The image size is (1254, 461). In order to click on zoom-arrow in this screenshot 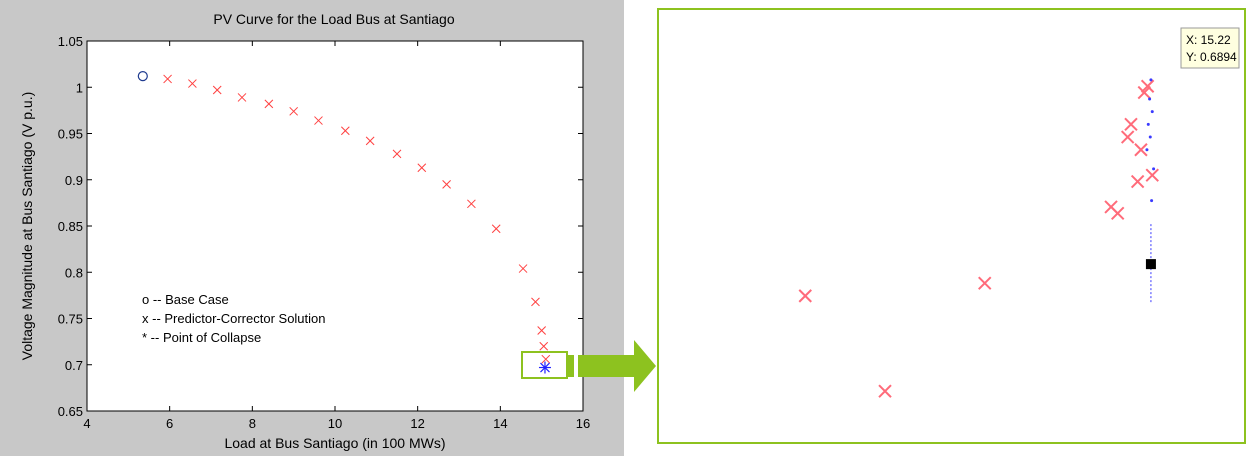, I will do `click(612, 366)`.